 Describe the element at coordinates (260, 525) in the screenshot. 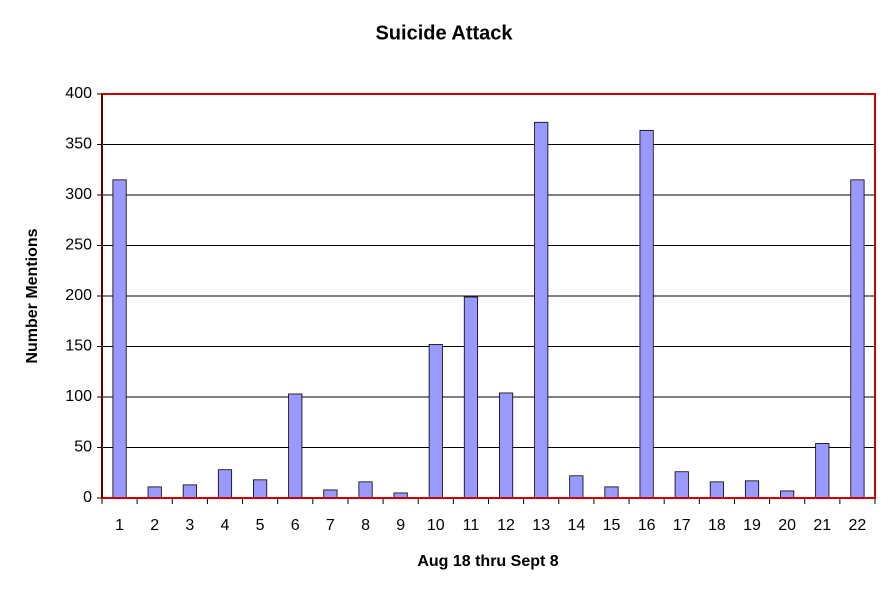

I see `x-tick-label: 5` at that location.